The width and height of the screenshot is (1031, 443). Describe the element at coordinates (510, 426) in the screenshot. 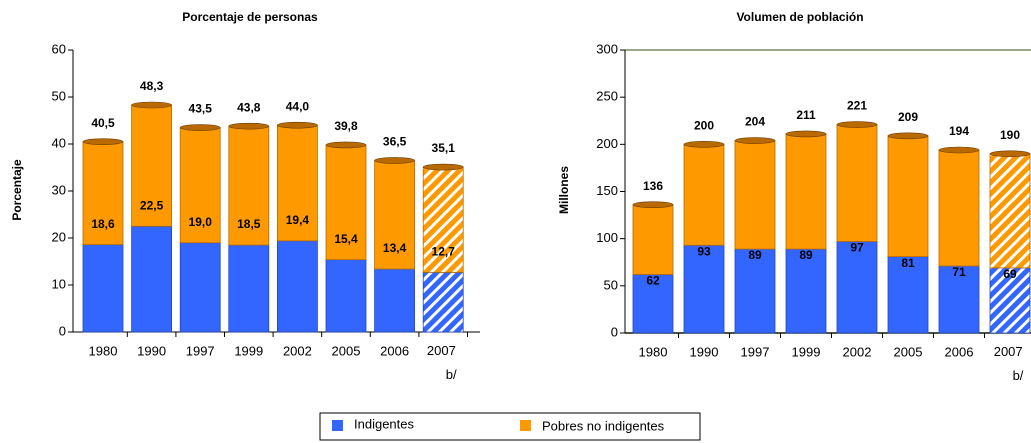

I see `legend-box` at that location.